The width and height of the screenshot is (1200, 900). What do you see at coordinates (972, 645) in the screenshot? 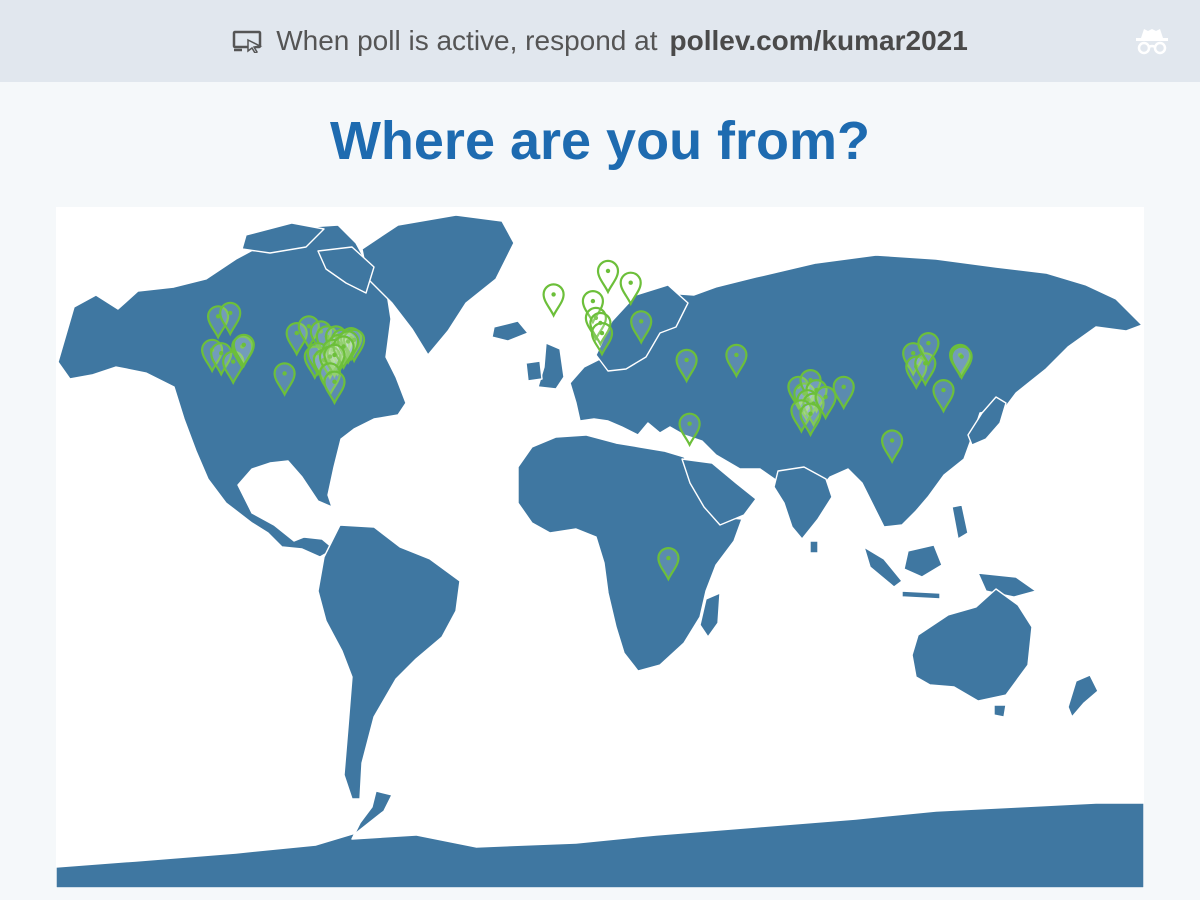
I see `australia` at bounding box center [972, 645].